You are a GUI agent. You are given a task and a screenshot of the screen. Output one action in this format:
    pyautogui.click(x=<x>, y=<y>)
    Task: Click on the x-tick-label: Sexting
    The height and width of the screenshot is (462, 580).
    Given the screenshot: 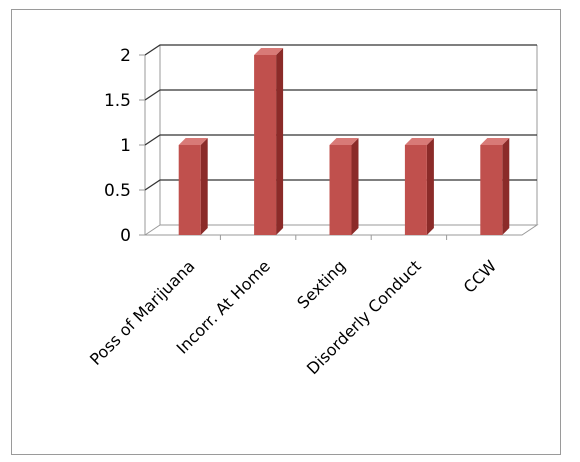 What is the action you would take?
    pyautogui.click(x=321, y=284)
    